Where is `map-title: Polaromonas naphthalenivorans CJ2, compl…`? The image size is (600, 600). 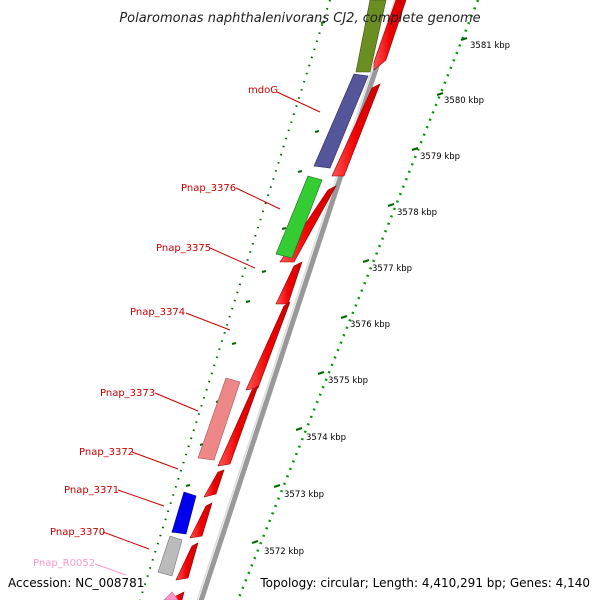 map-title: Polaromonas naphthalenivorans CJ2, compl… is located at coordinates (299, 18).